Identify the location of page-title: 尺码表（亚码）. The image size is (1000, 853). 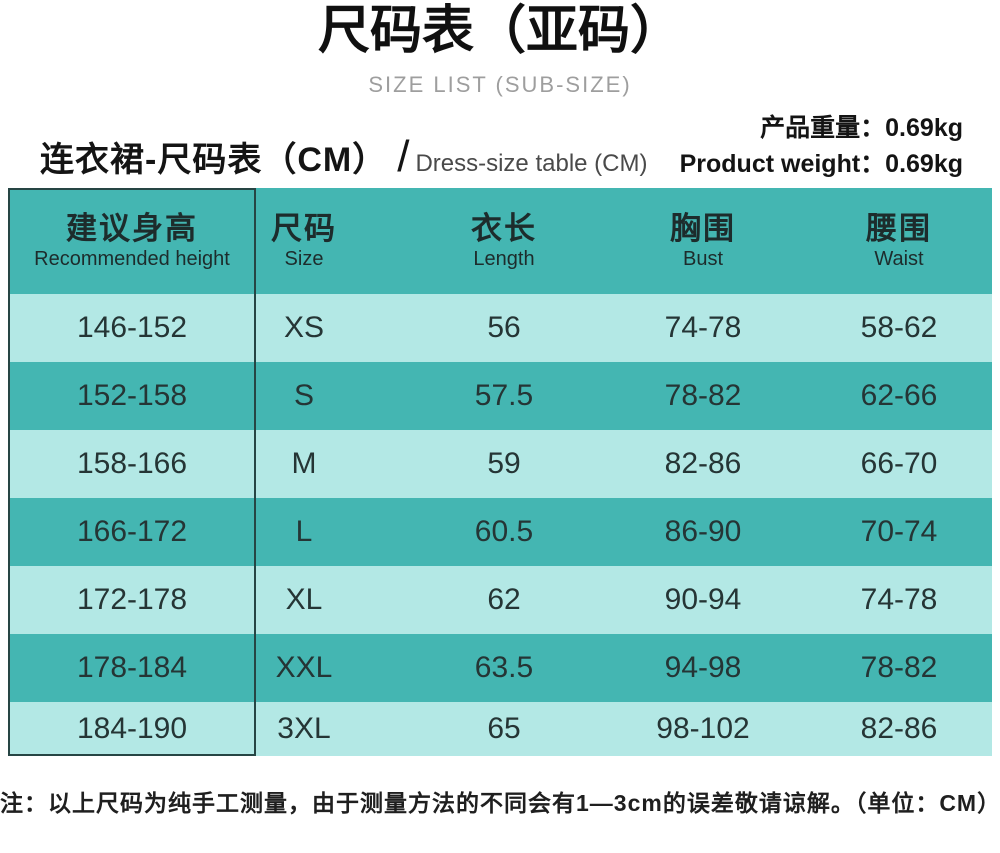
(499, 31).